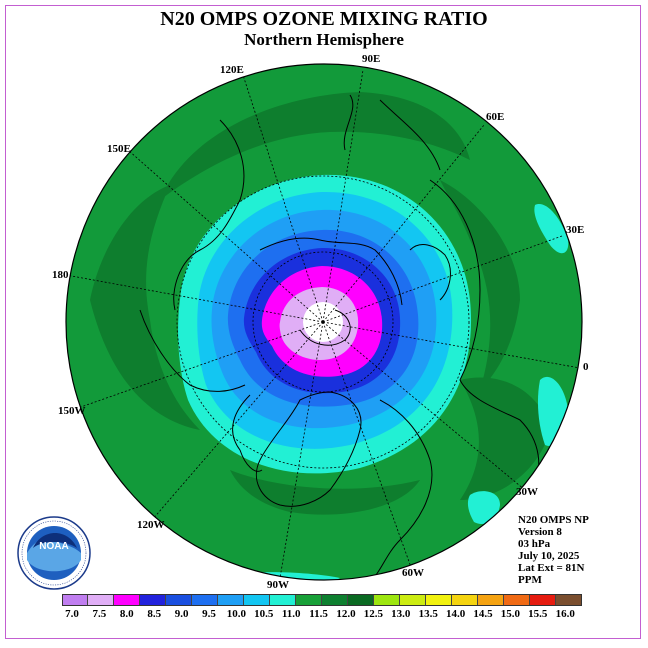 This screenshot has height=648, width=648. What do you see at coordinates (565, 614) in the screenshot?
I see `colorbar-tick-label: 16.0` at bounding box center [565, 614].